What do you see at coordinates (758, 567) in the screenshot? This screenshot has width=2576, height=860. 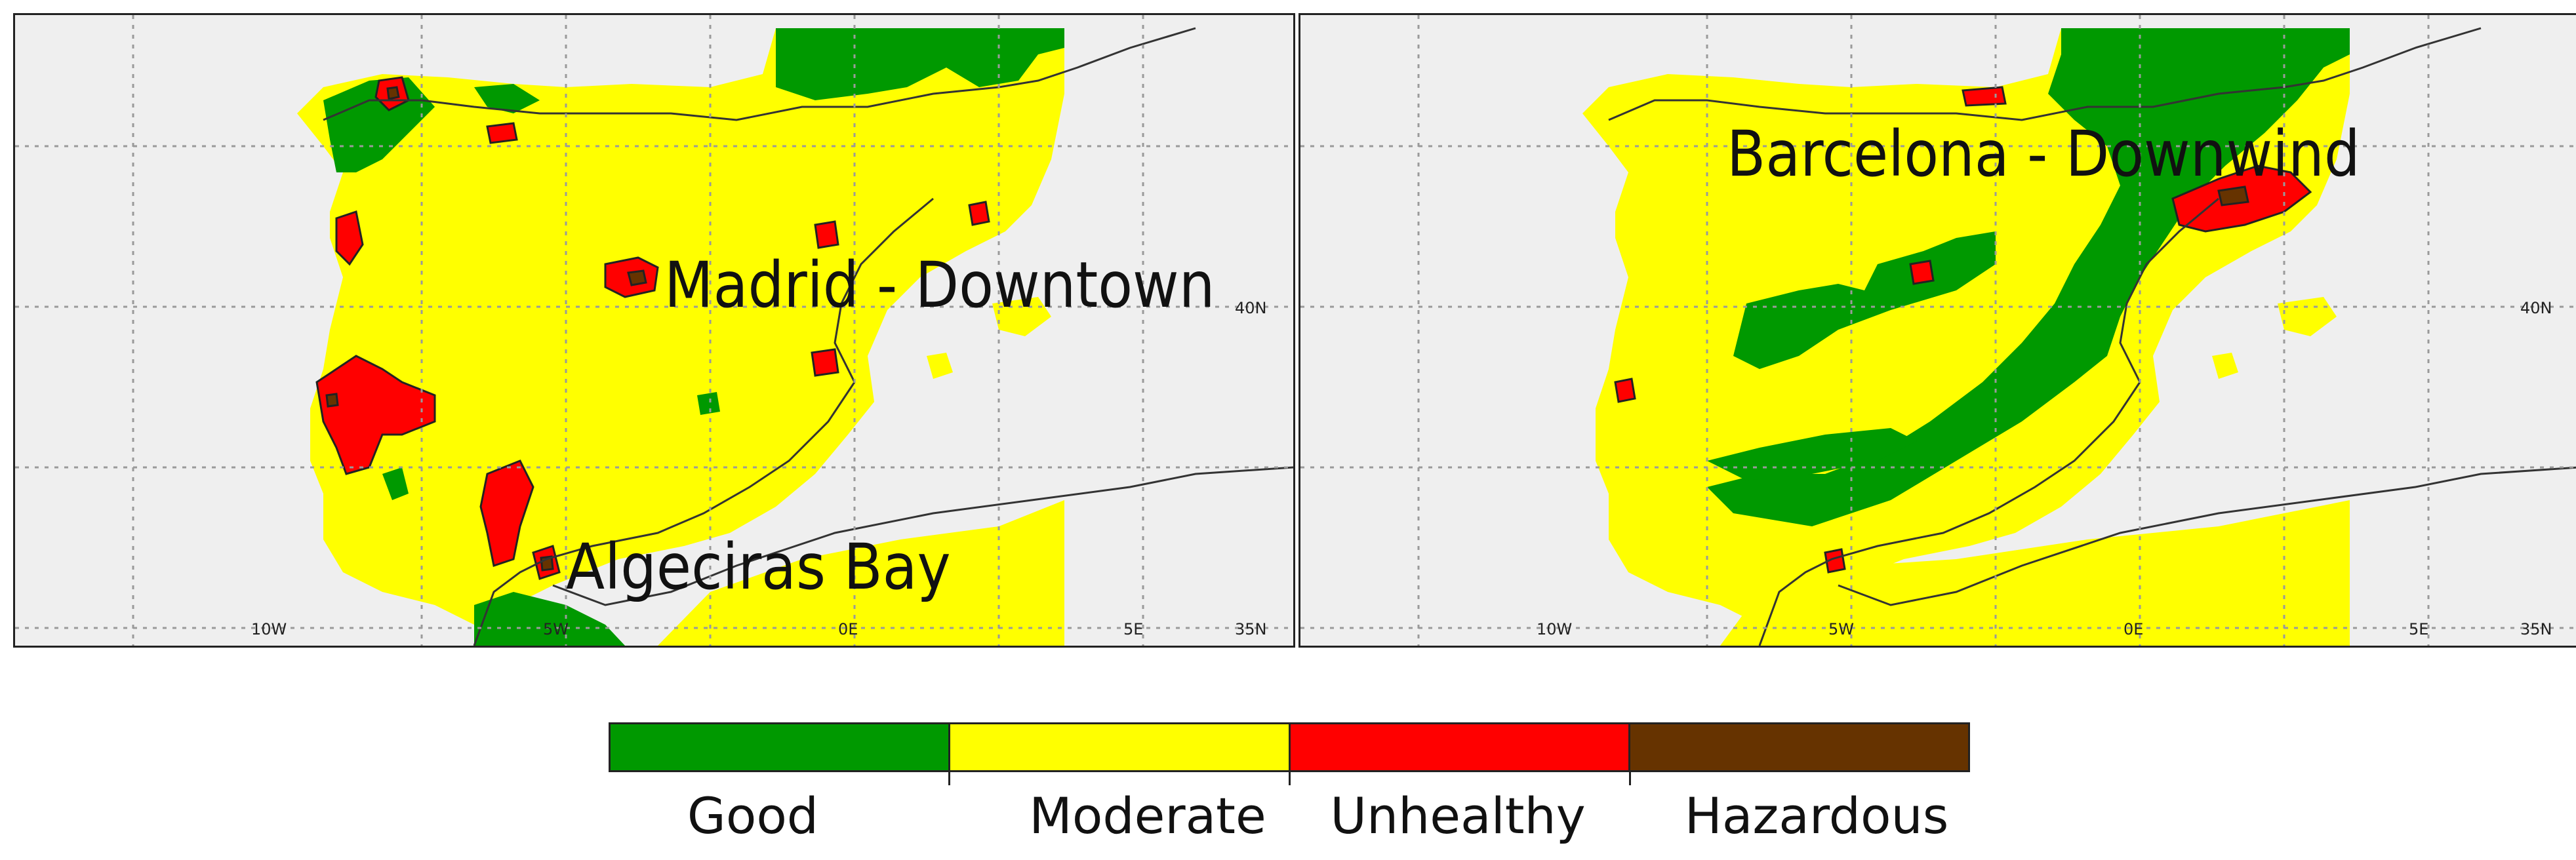 I see `label-algeciras-bay: Algeciras Bay` at bounding box center [758, 567].